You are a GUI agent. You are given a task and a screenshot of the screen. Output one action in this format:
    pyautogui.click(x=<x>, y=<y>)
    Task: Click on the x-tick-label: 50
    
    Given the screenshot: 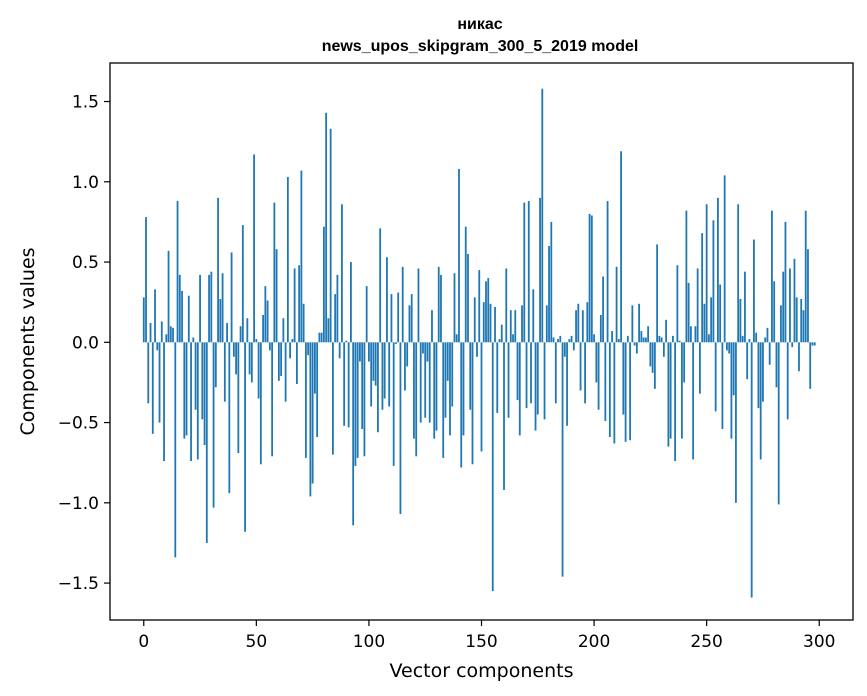 What is the action you would take?
    pyautogui.click(x=257, y=642)
    